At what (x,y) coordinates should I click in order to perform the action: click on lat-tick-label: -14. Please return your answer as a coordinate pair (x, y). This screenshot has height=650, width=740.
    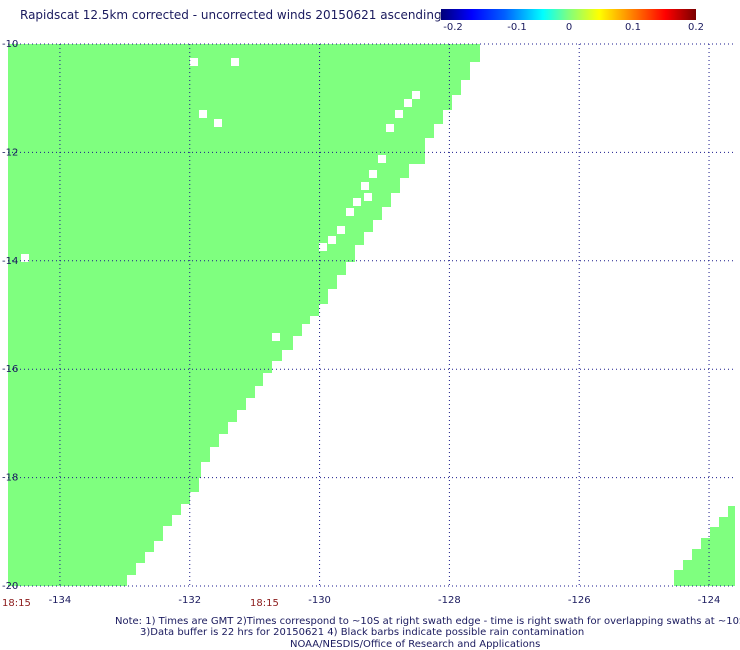
    Looking at the image, I should click on (10, 261).